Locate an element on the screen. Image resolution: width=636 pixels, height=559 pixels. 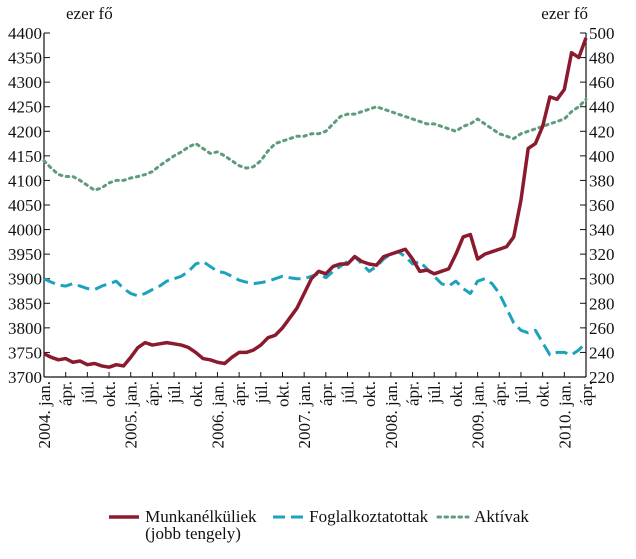
y-tick-label: 4350 is located at coordinates (25, 58).